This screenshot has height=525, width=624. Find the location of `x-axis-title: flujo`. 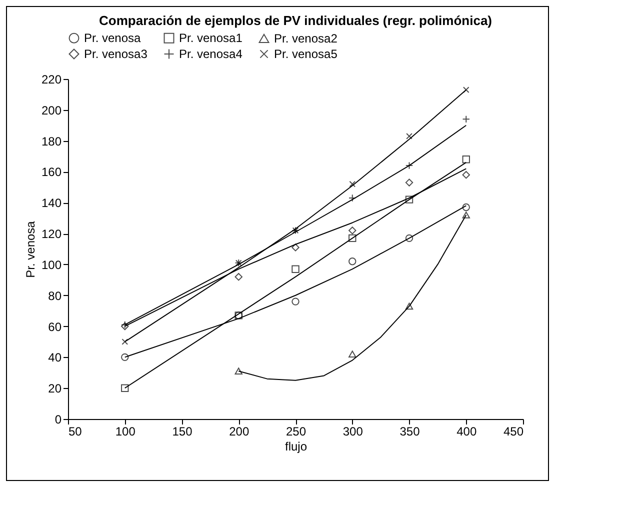

x-axis-title: flujo is located at coordinates (296, 447).